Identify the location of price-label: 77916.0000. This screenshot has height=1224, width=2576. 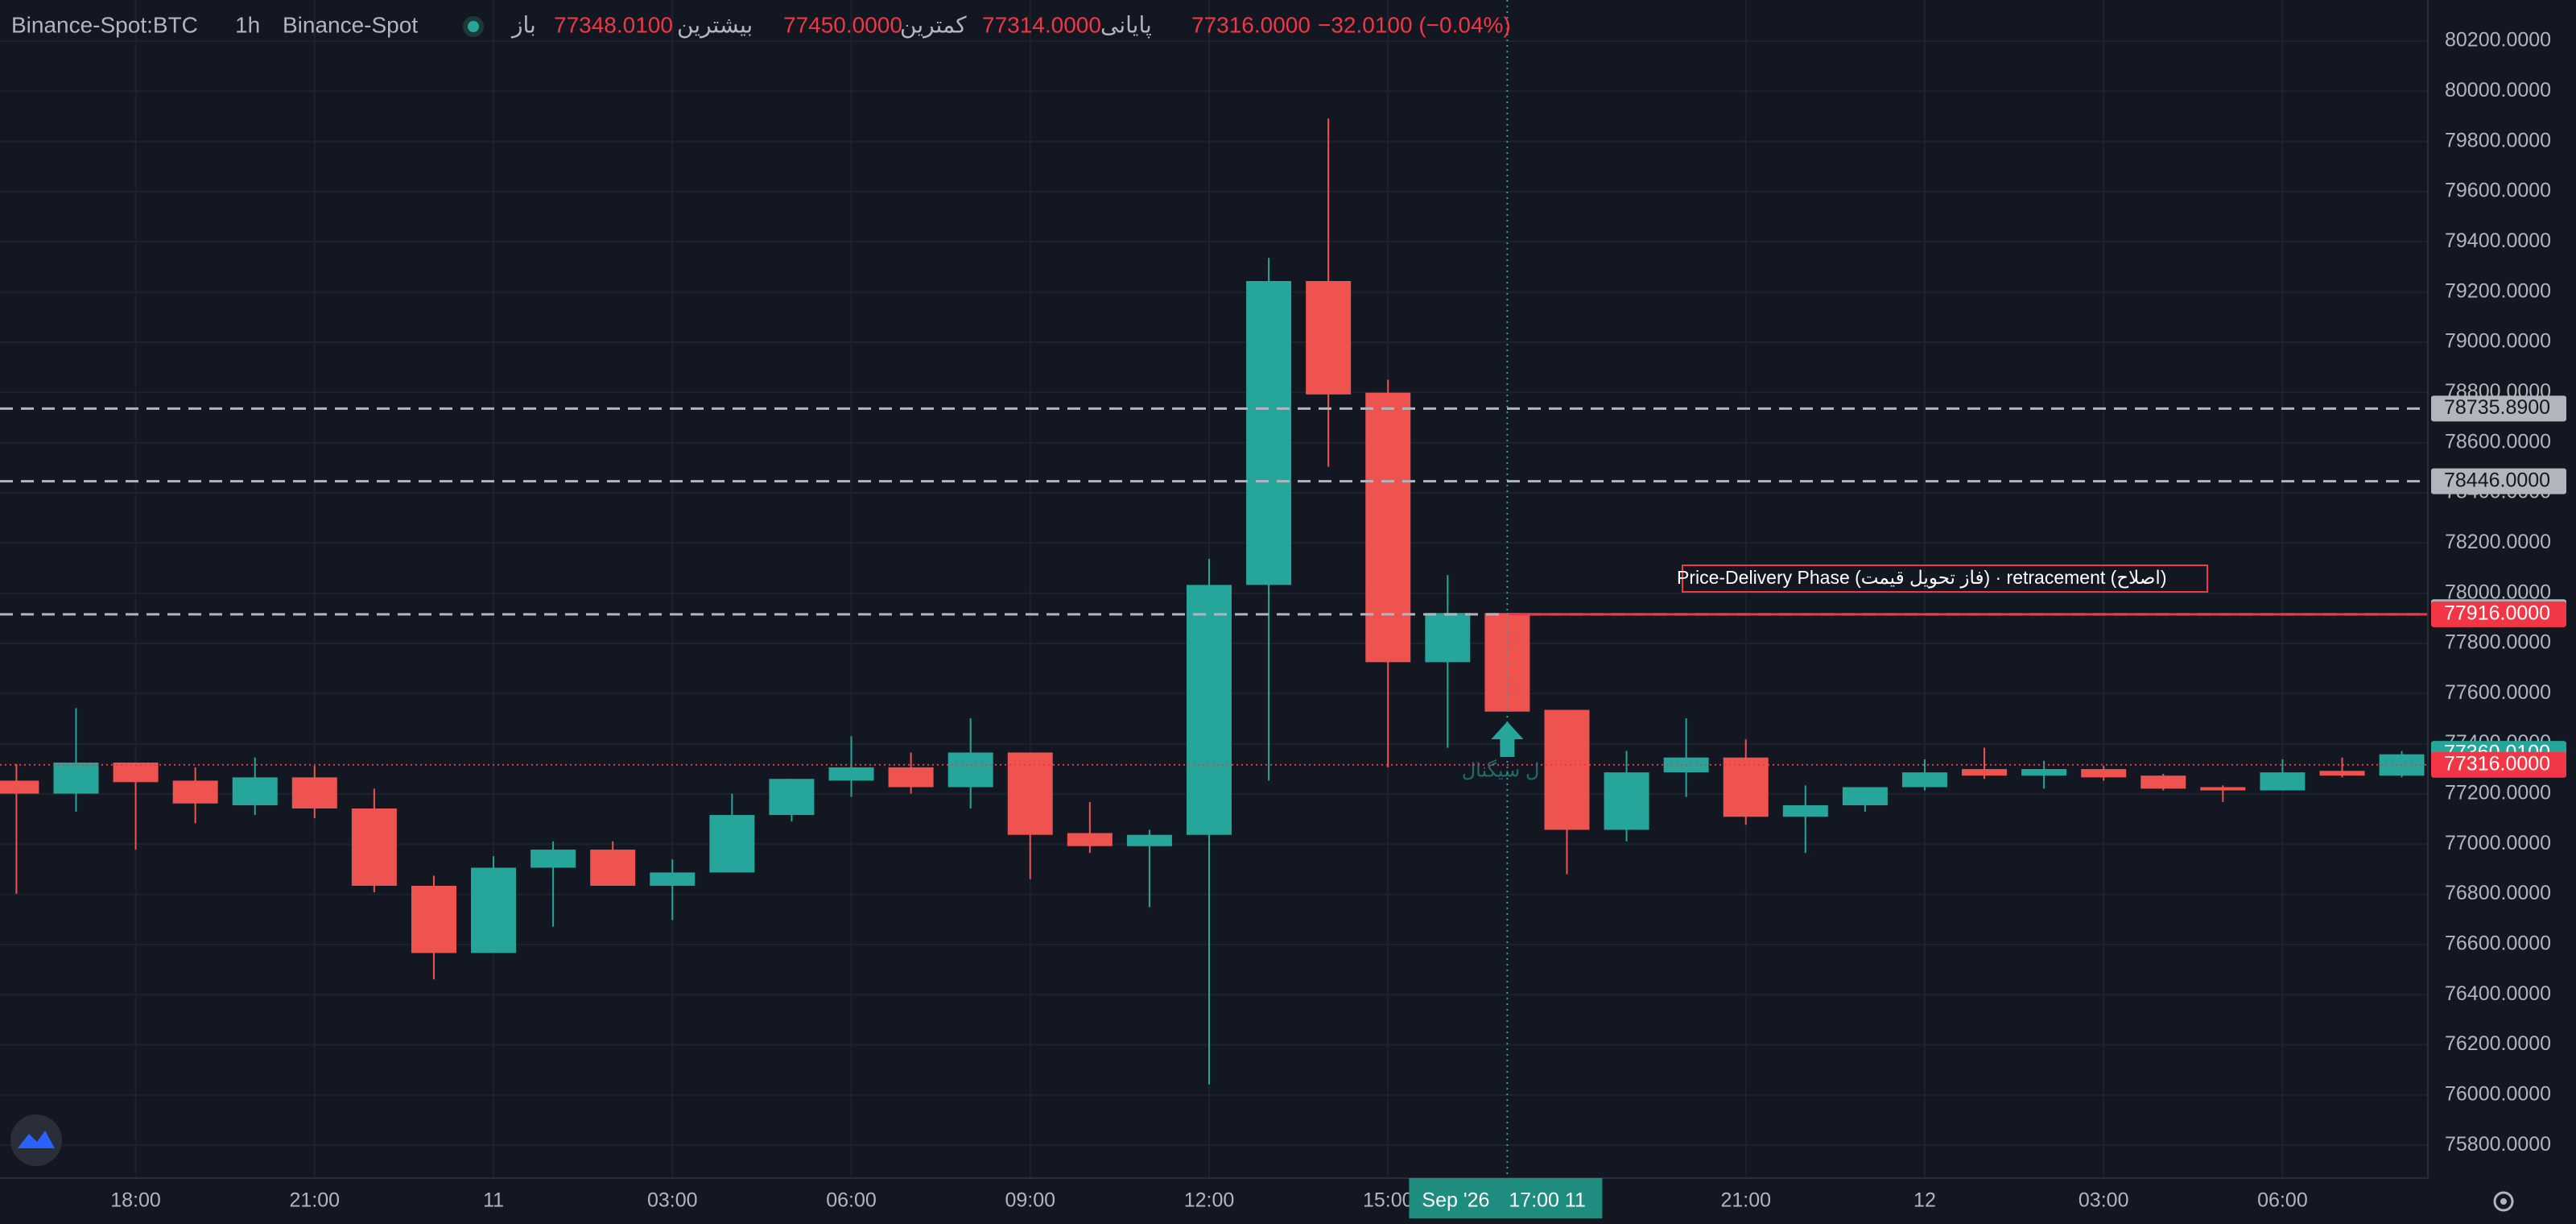
(2497, 613).